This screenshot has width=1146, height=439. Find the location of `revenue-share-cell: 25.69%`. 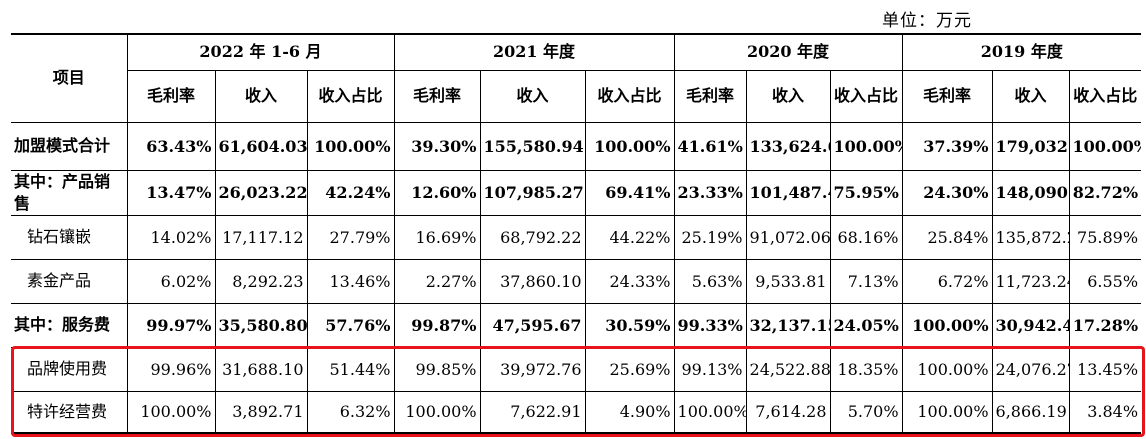

revenue-share-cell: 25.69% is located at coordinates (629, 369).